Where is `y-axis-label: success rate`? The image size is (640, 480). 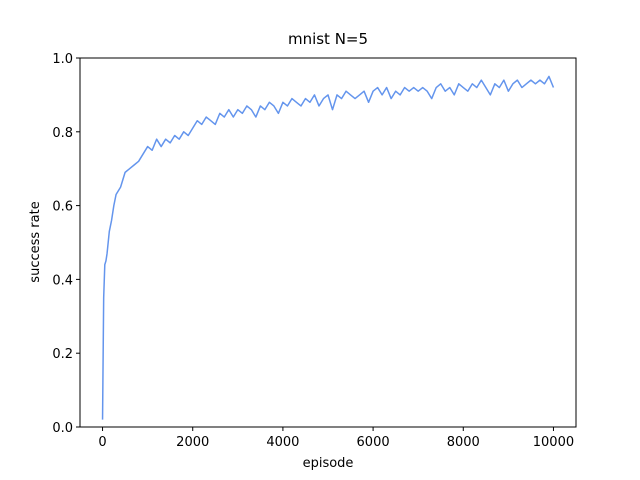 y-axis-label: success rate is located at coordinates (35, 241).